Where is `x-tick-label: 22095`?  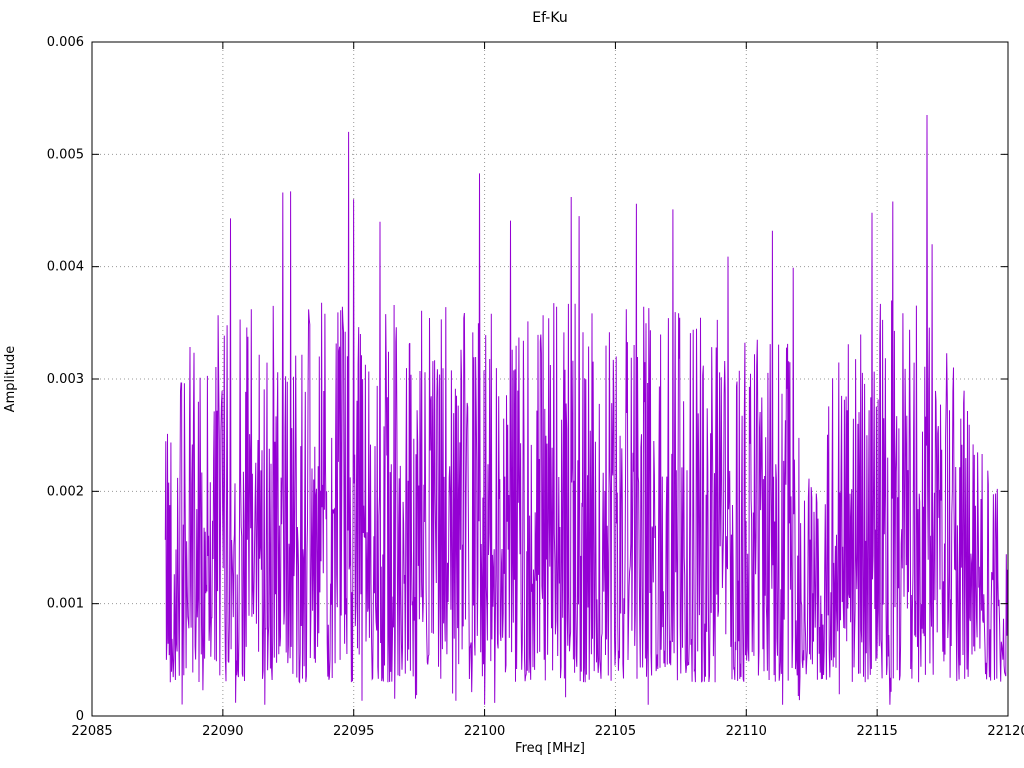
x-tick-label: 22095 is located at coordinates (353, 731).